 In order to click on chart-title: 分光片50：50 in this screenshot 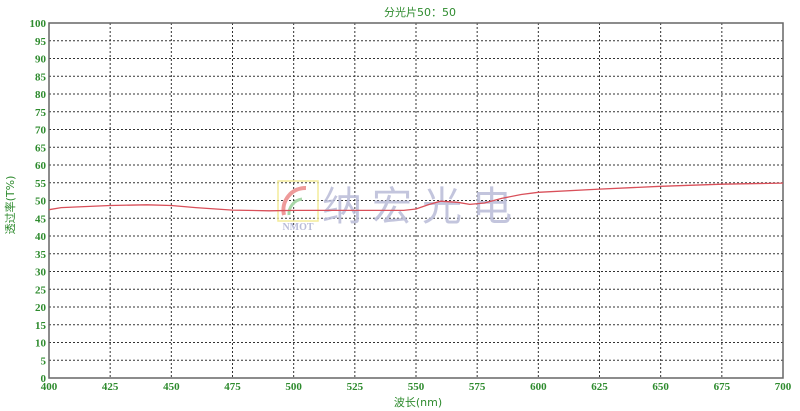, I will do `click(420, 12)`.